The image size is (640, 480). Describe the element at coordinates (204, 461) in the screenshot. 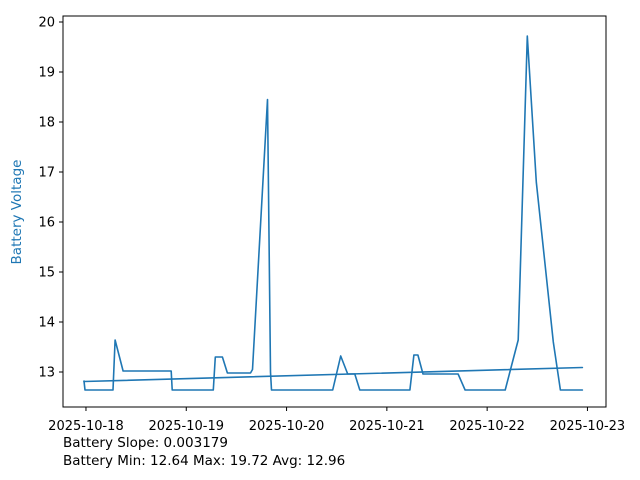

I see `stats-annotation: Battery Min: 12.64 Max: 19.72 Avg: 12.96` at that location.